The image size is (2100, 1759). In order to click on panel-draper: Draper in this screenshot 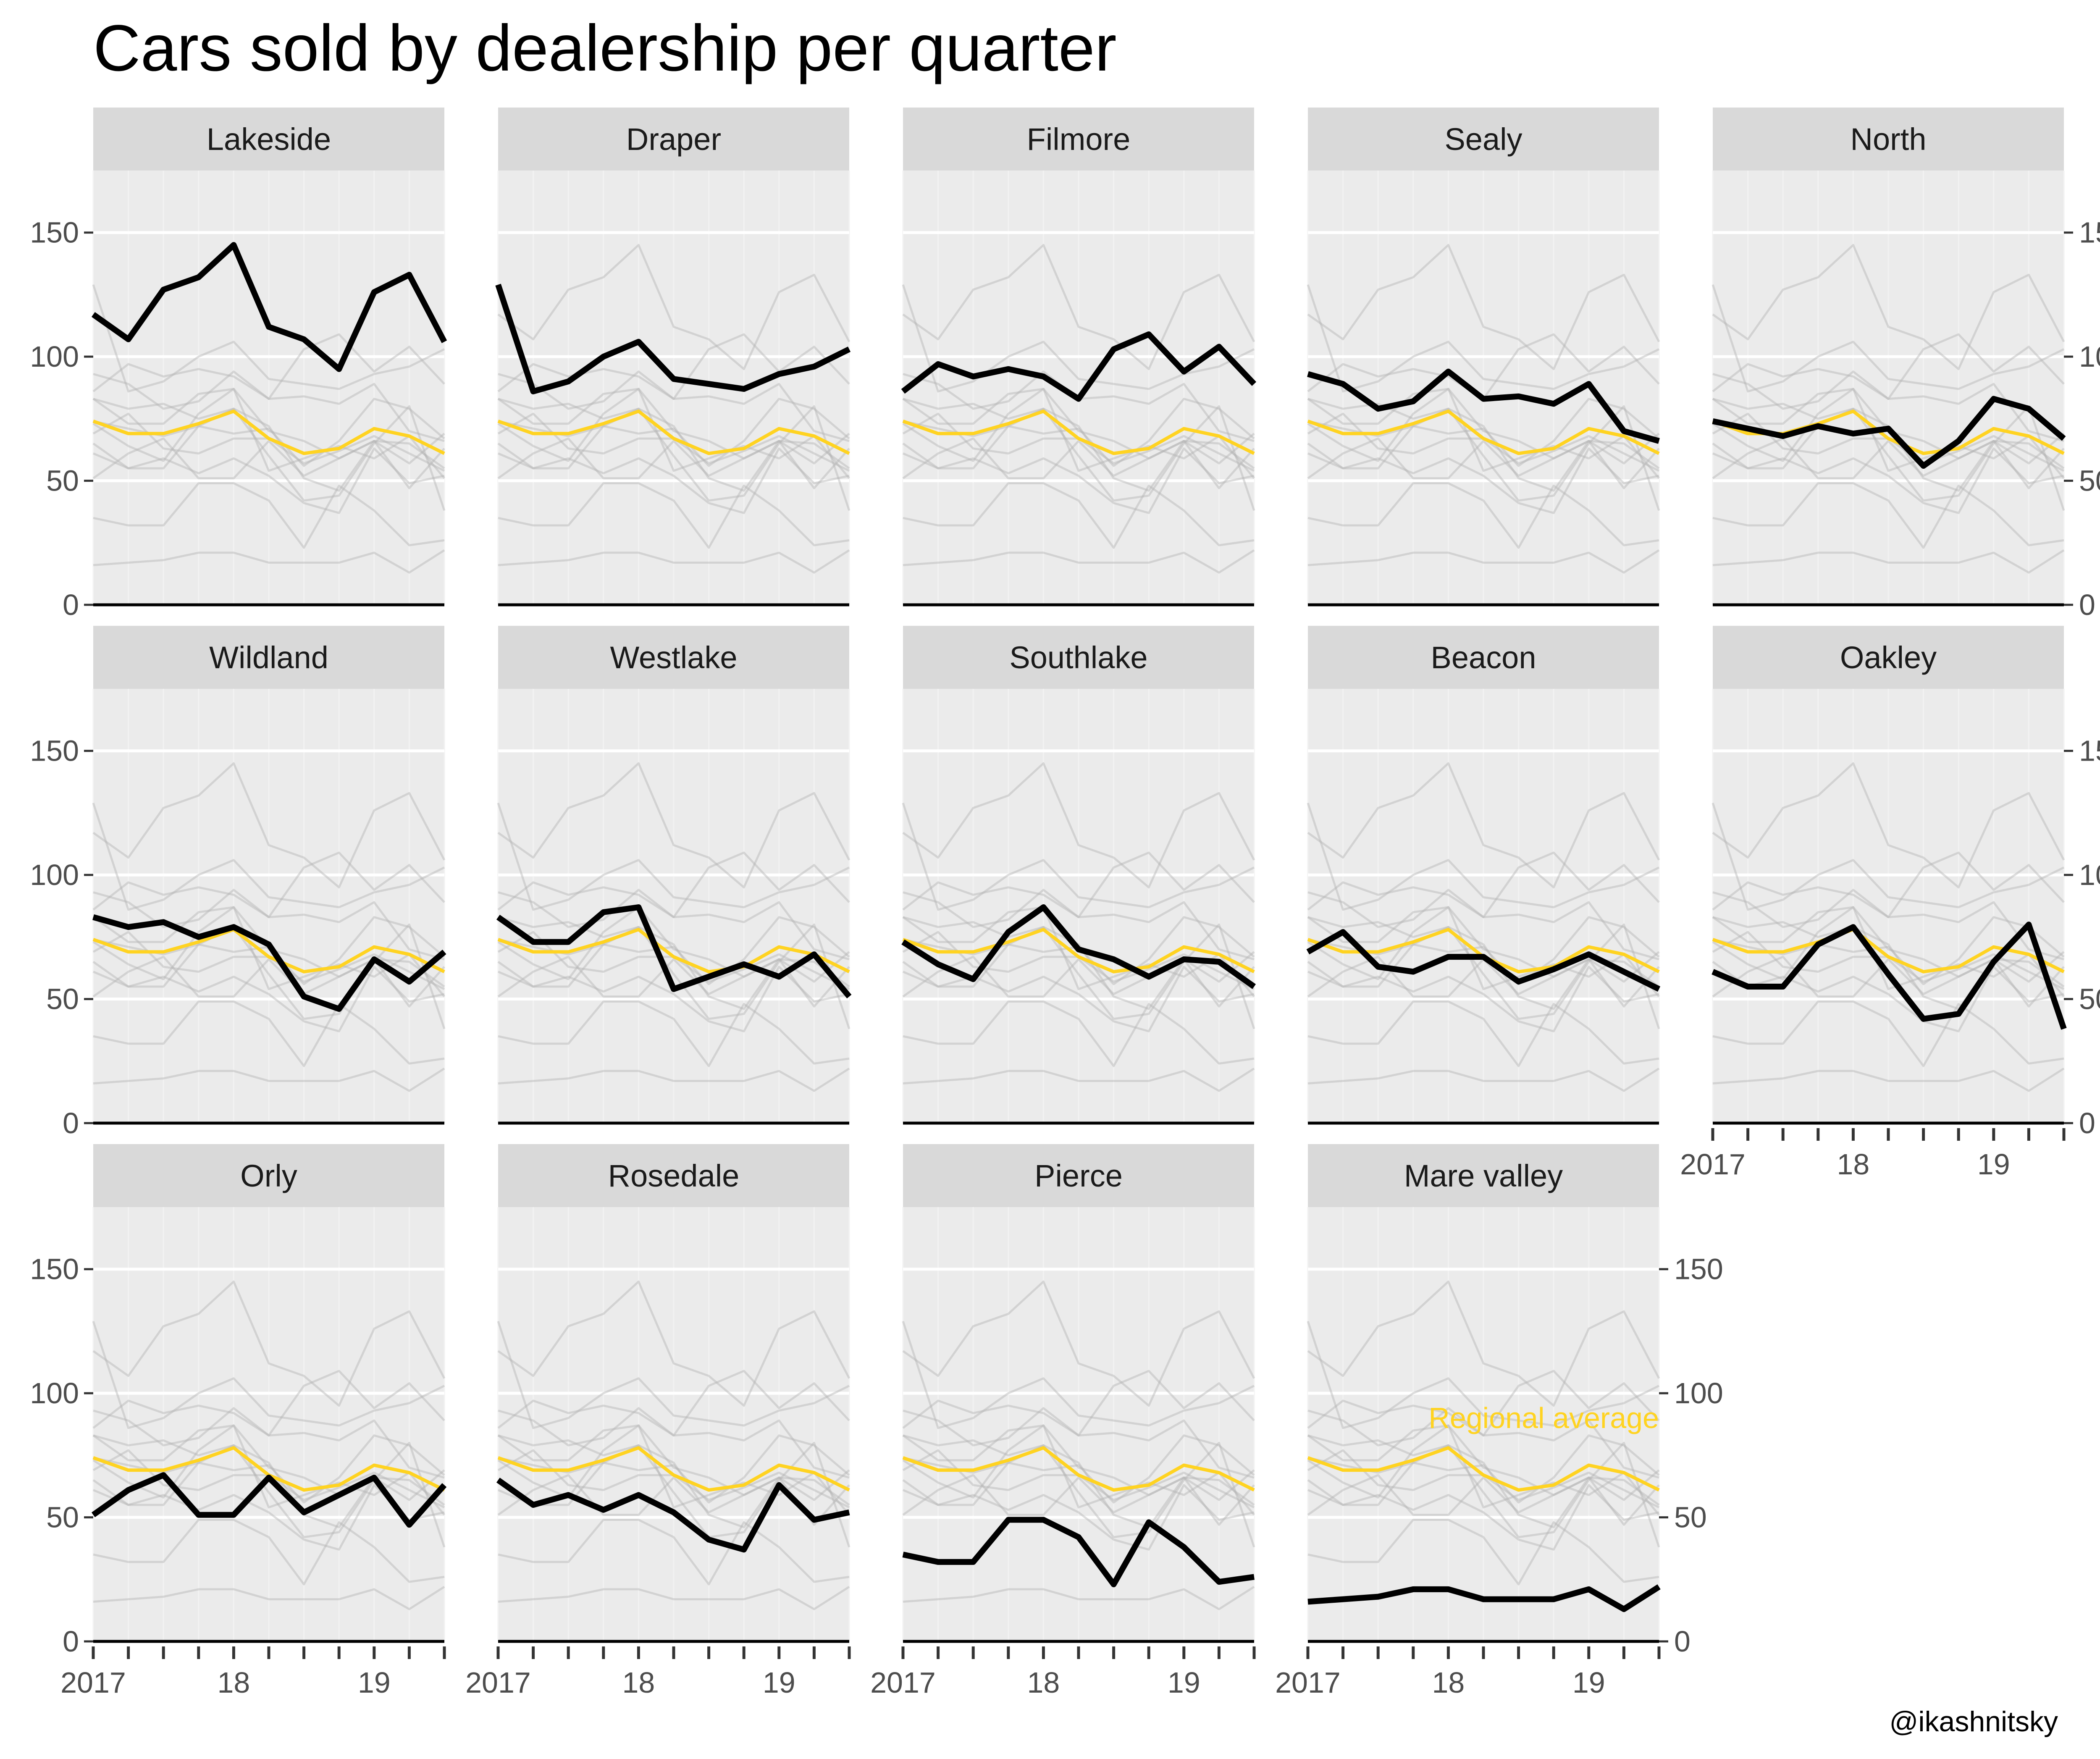, I will do `click(673, 357)`.